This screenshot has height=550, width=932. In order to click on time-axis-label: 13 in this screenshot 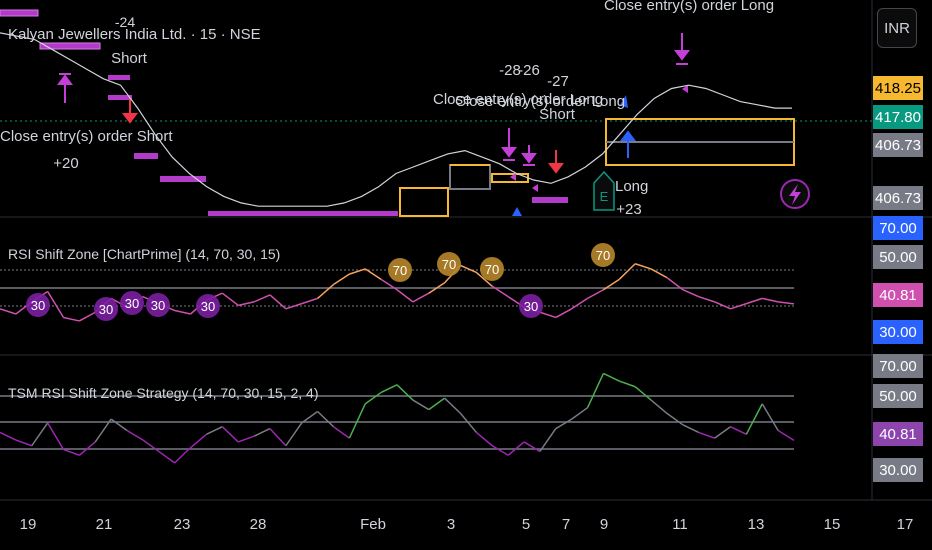, I will do `click(756, 524)`.